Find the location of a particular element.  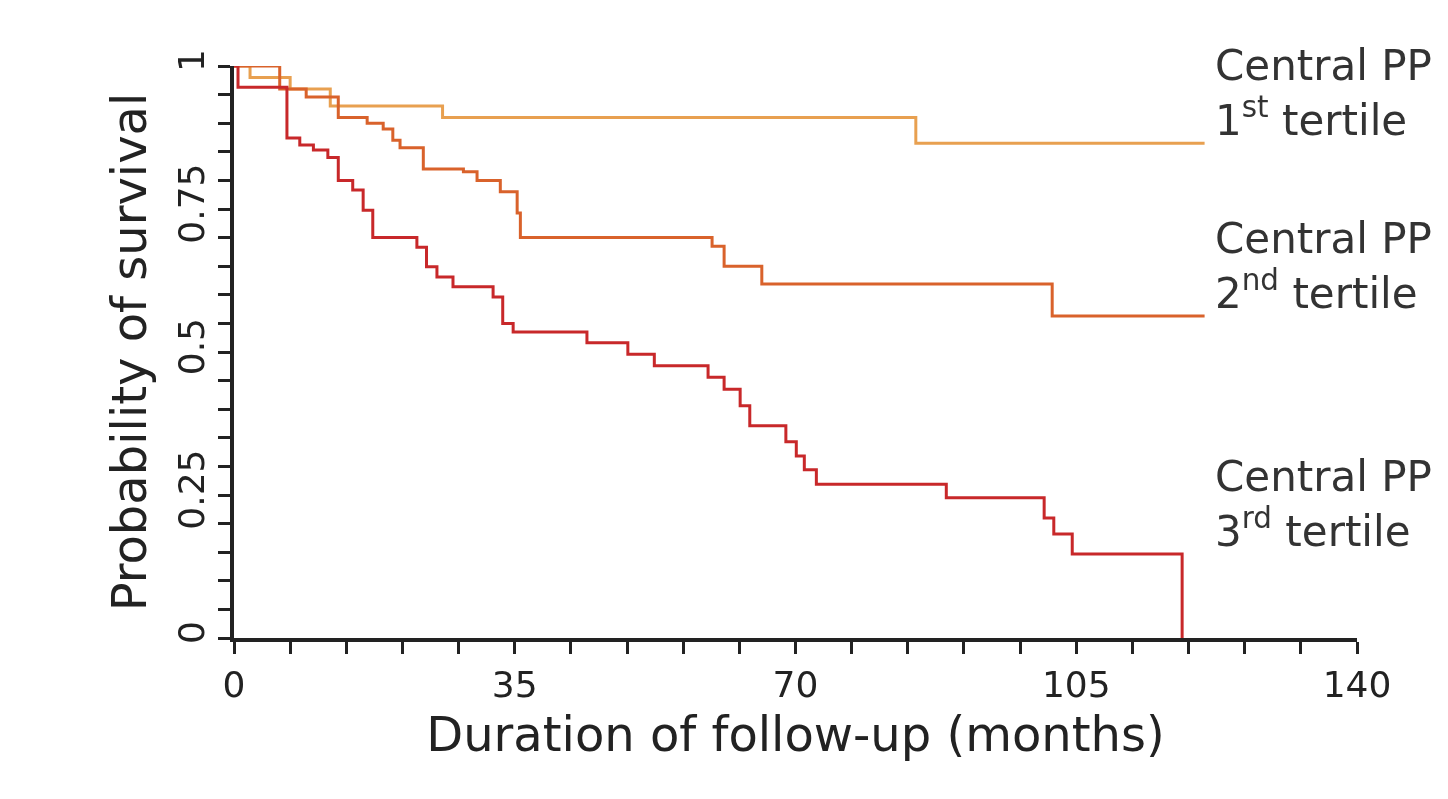

x-tick-label: 0 is located at coordinates (234, 685).